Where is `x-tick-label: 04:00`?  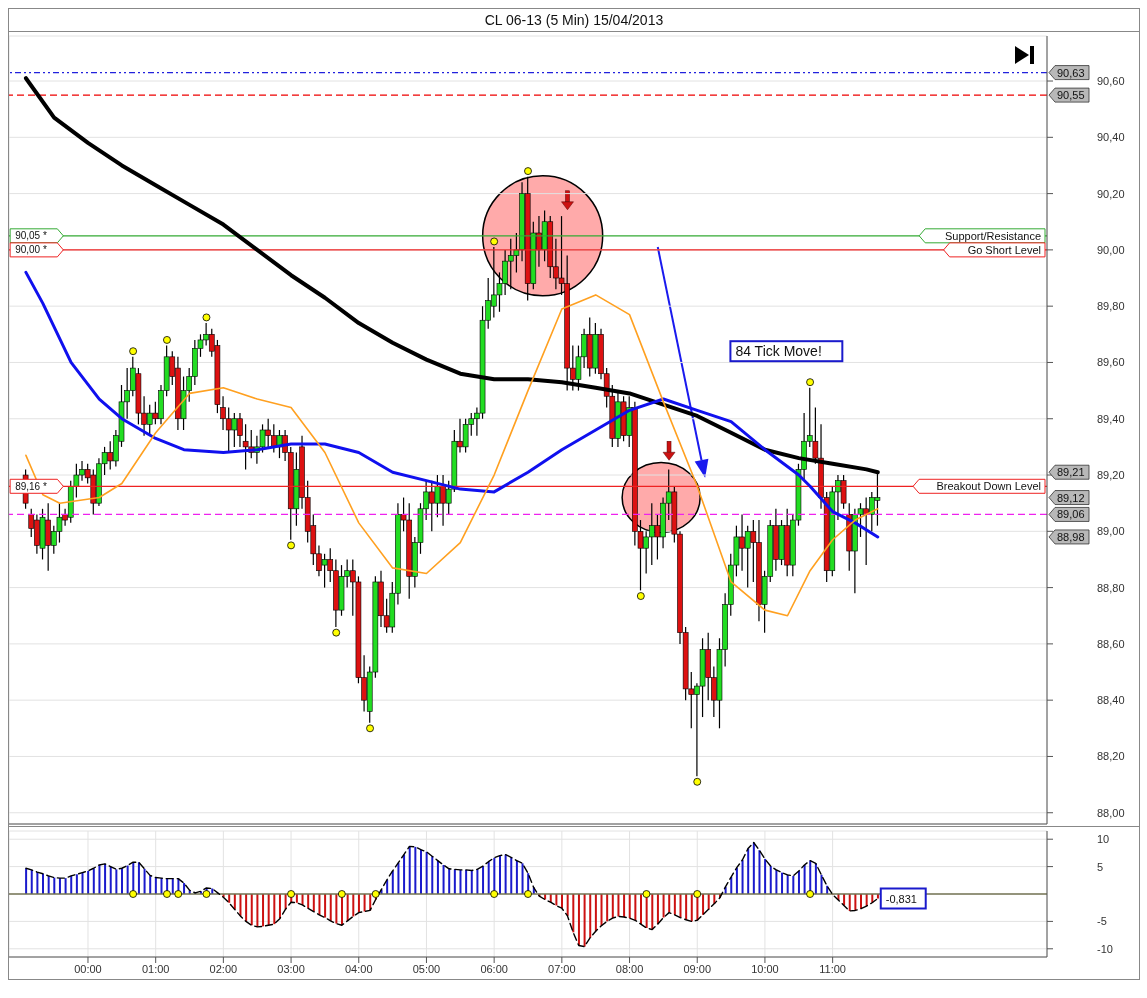
x-tick-label: 04:00 is located at coordinates (359, 968).